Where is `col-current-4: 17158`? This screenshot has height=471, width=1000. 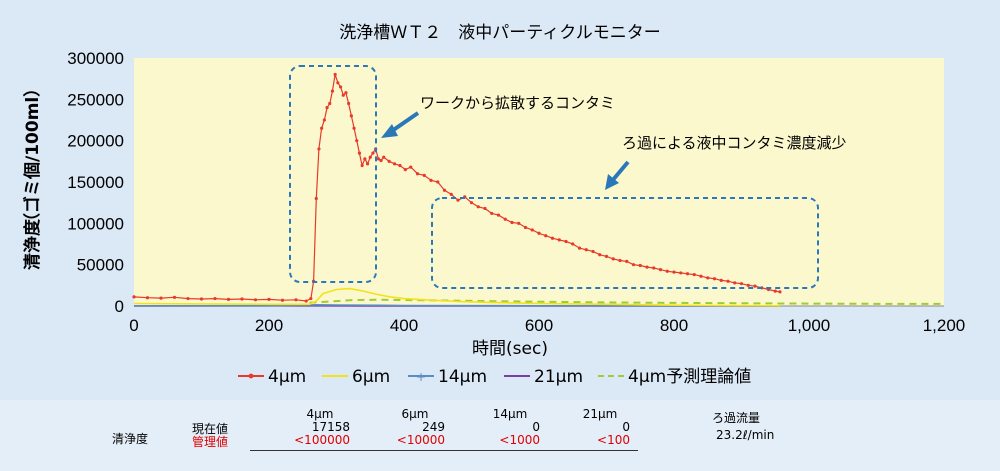 col-current-4: 17158 is located at coordinates (330, 427).